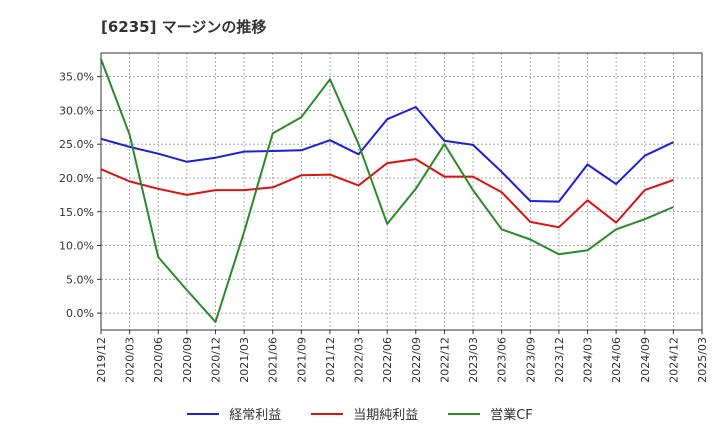 The image size is (720, 440). What do you see at coordinates (502, 360) in the screenshot?
I see `x-tick-label: 2023/06` at bounding box center [502, 360].